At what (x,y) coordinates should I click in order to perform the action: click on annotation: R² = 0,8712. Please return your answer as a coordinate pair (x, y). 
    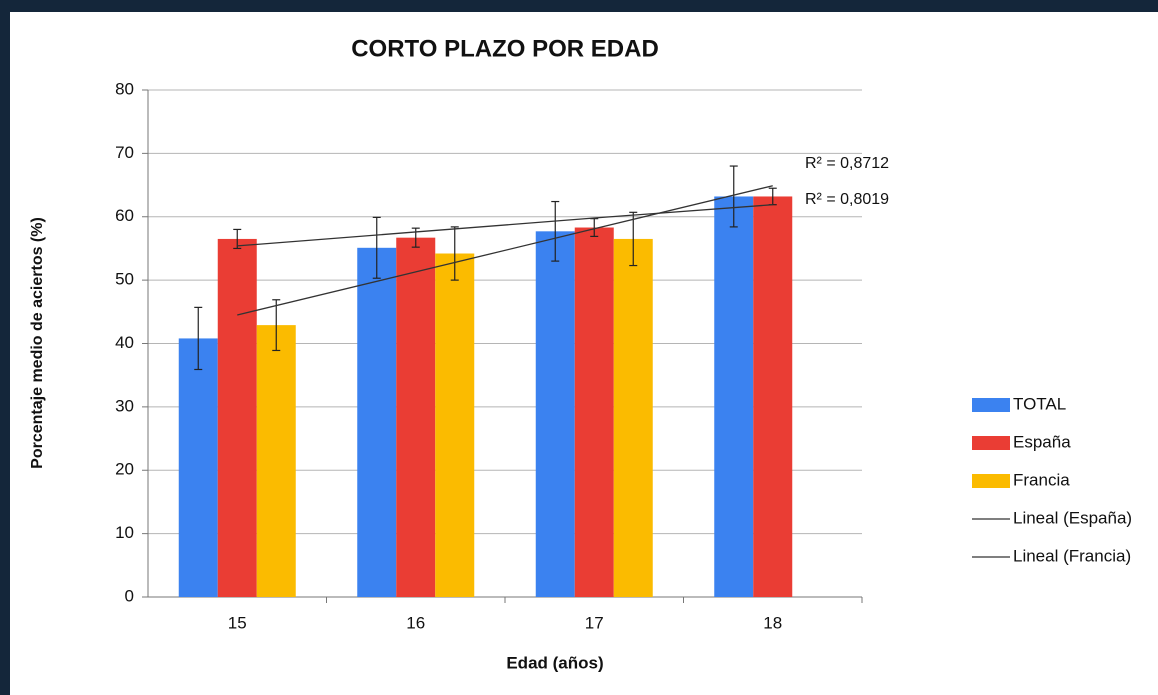
    Looking at the image, I should click on (847, 163).